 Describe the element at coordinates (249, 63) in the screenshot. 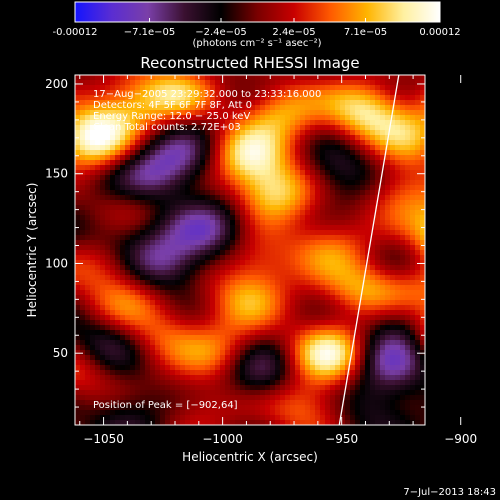

I see `chart-title: Reconstructed RHESSI Image` at that location.